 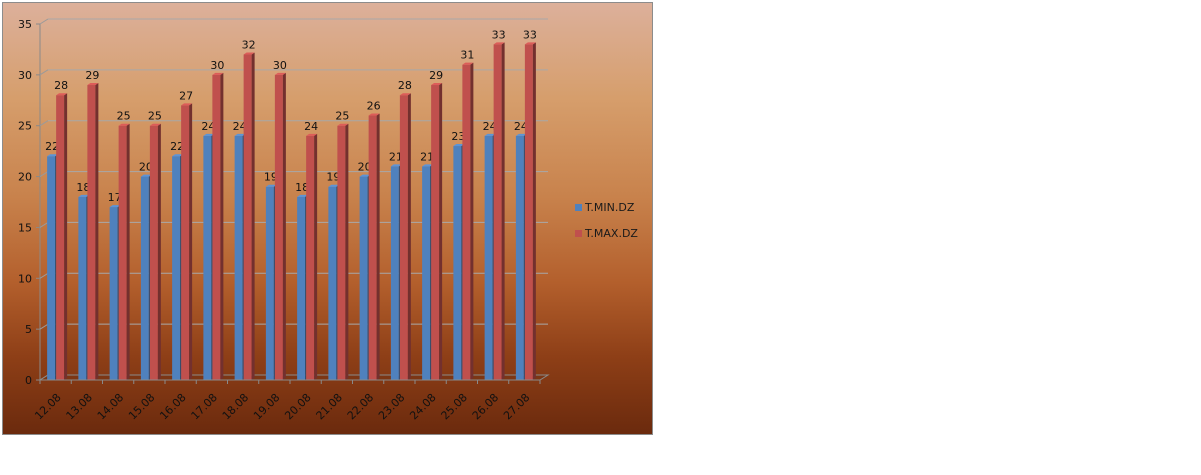 I want to click on y-tick-label-3: 15, so click(x=25, y=227).